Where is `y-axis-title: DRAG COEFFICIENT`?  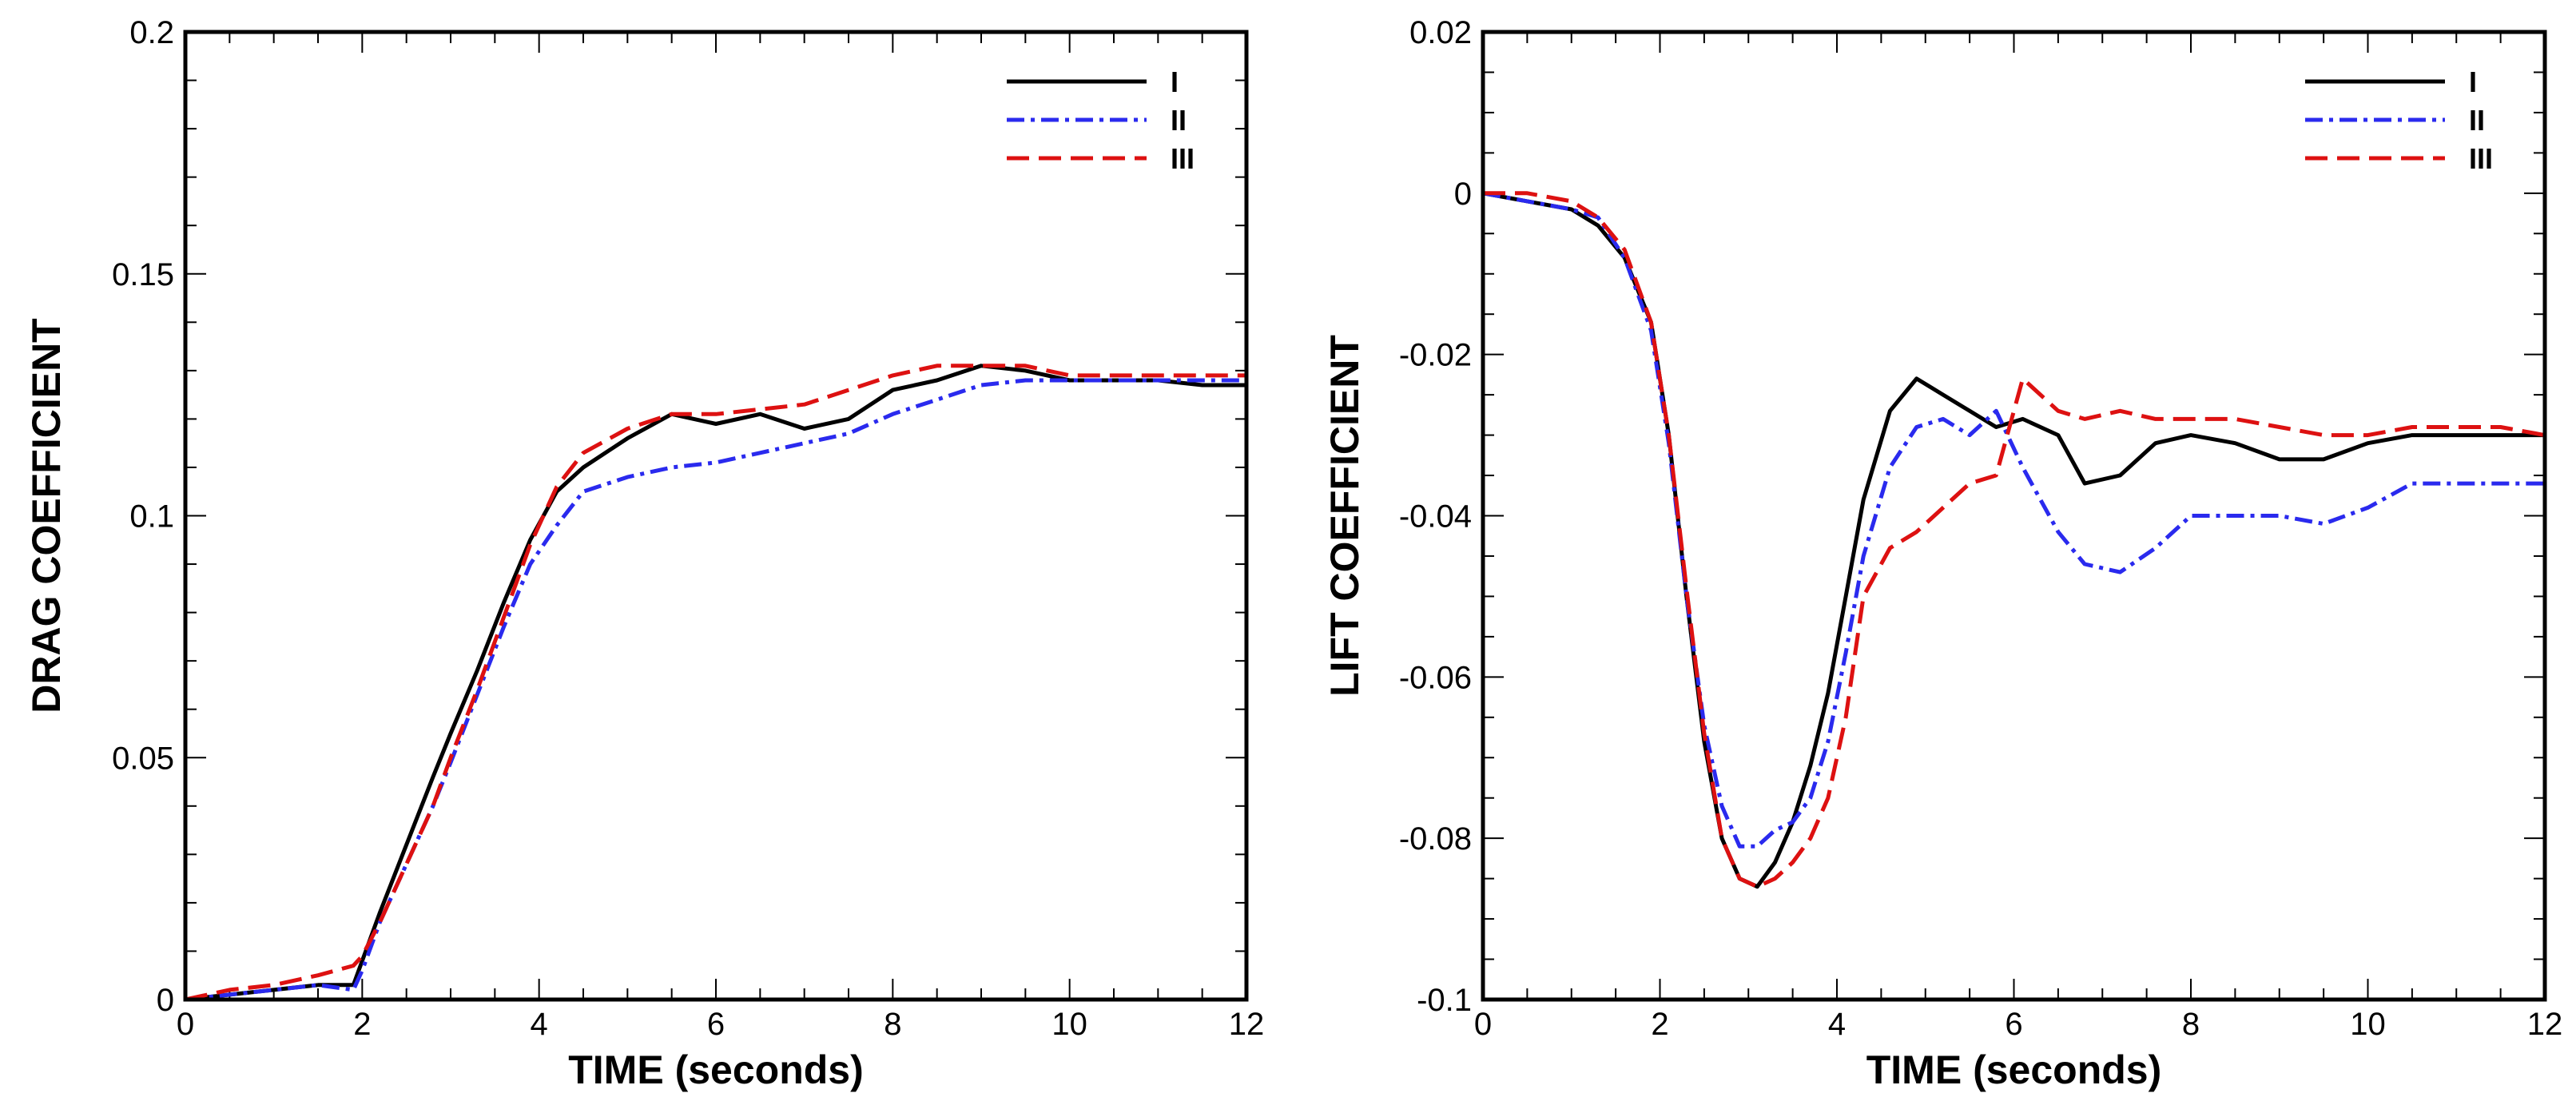 y-axis-title: DRAG COEFFICIENT is located at coordinates (46, 515).